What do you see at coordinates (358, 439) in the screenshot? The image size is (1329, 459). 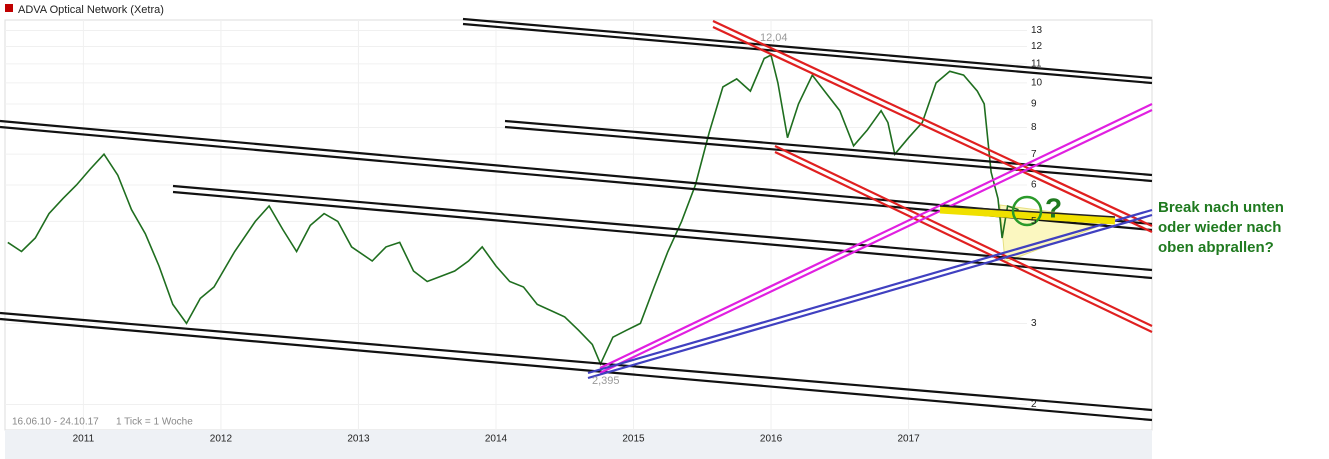 I see `x-tick-label: 2013` at bounding box center [358, 439].